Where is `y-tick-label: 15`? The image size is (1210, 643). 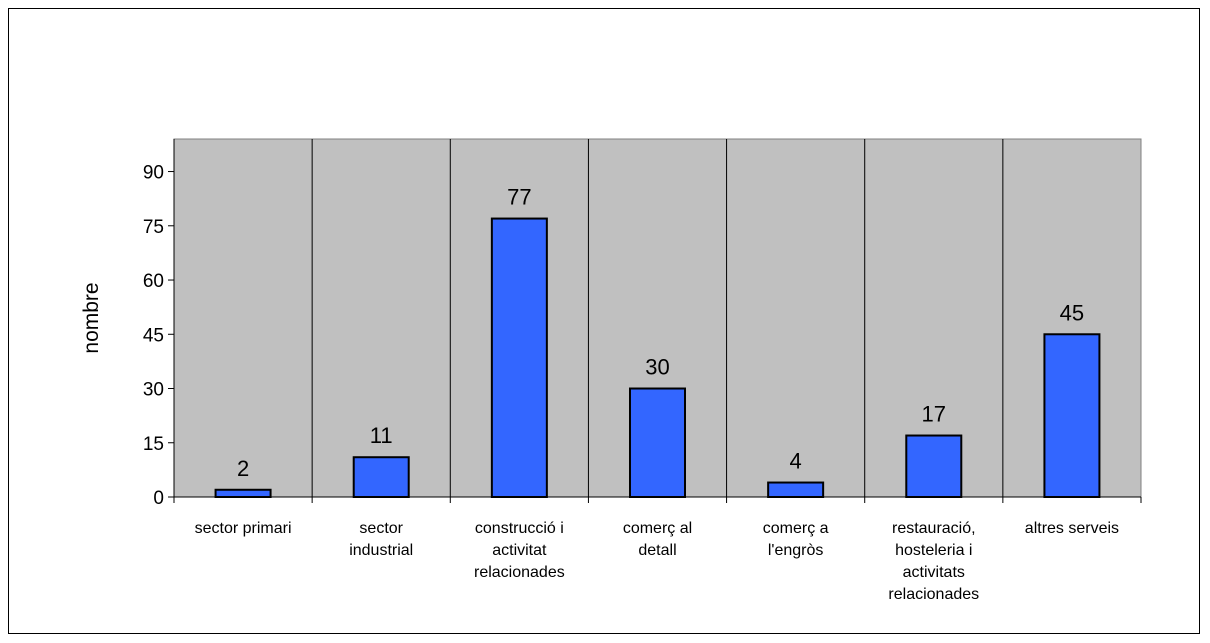
y-tick-label: 15 is located at coordinates (153, 444).